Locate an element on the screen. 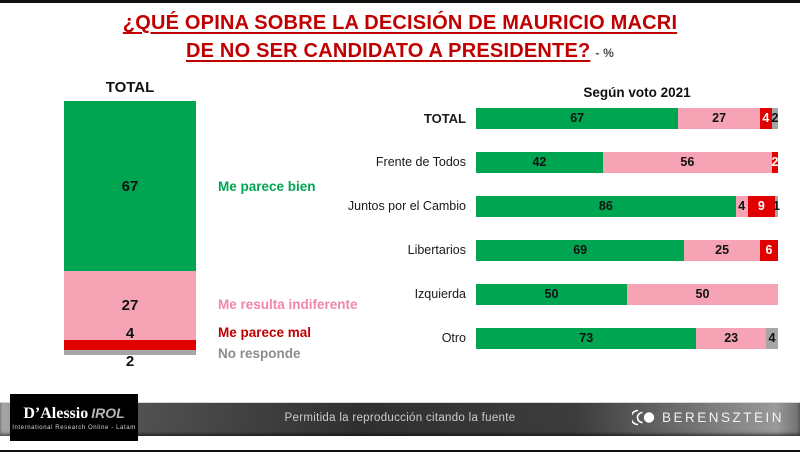  bar-segment-green: 67 is located at coordinates (577, 118).